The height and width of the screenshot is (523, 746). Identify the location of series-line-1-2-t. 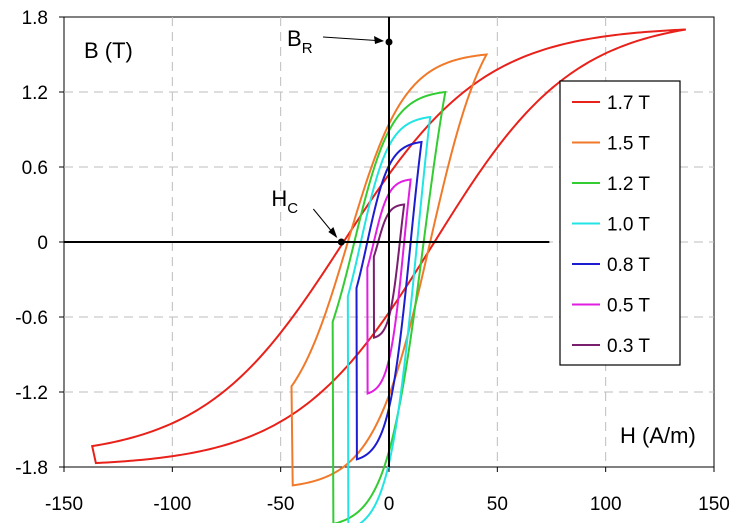
(389, 306).